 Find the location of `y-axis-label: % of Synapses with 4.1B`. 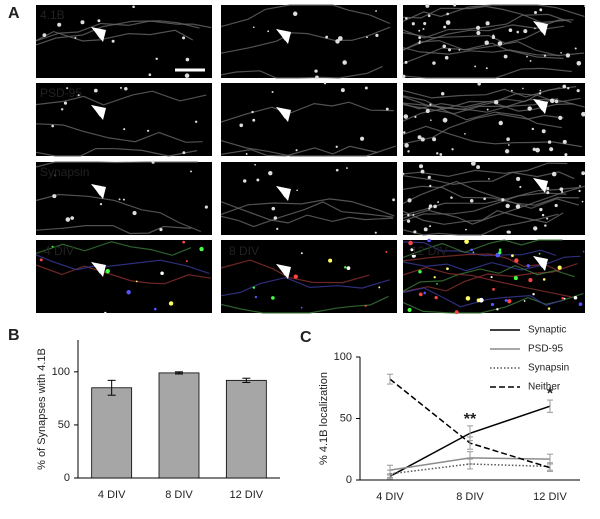

y-axis-label: % of Synapses with 4.1B is located at coordinates (42, 409).